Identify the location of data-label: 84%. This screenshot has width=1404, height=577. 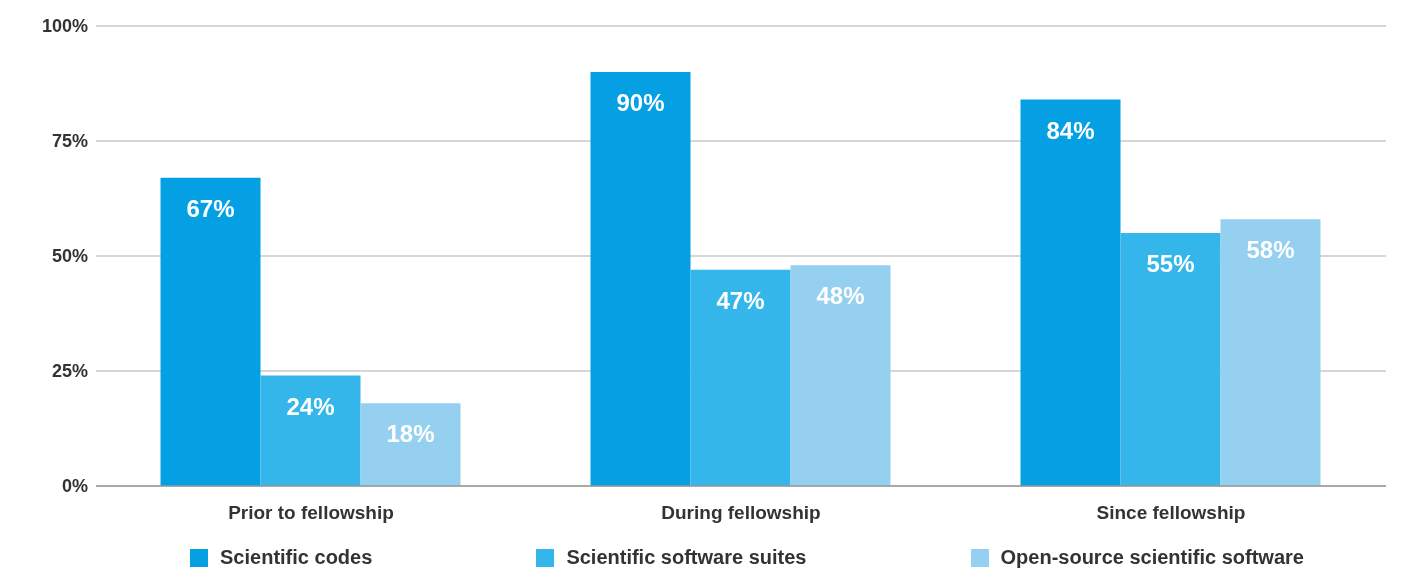
(1070, 130).